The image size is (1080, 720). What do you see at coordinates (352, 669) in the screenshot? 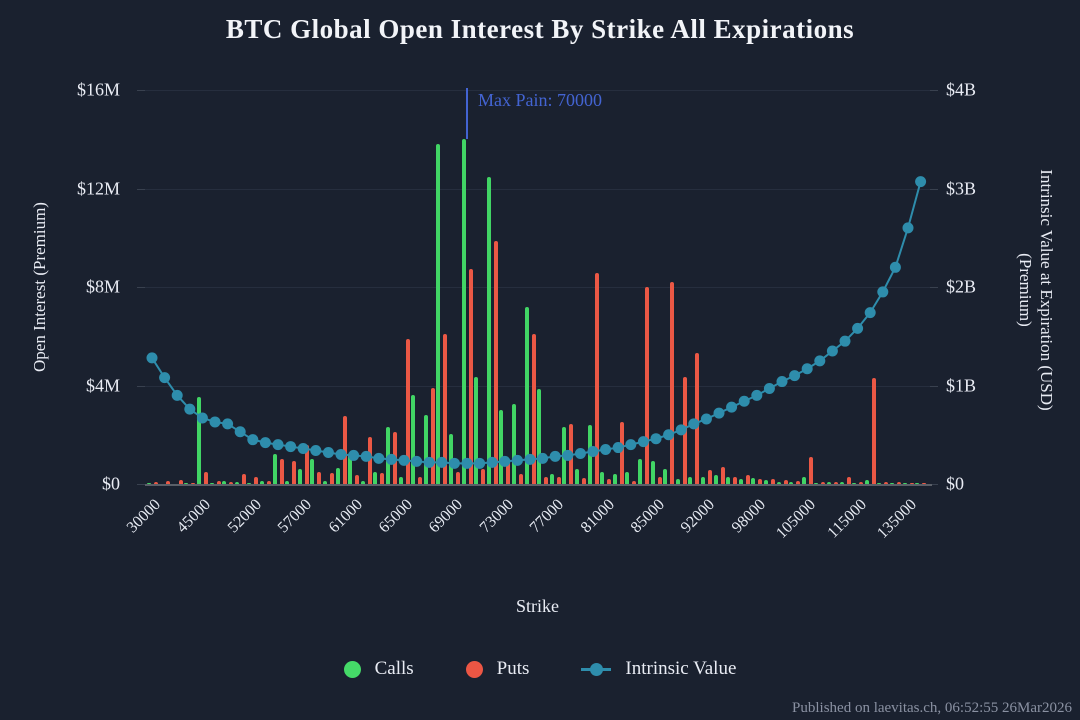
I see `calls-marker-icon` at bounding box center [352, 669].